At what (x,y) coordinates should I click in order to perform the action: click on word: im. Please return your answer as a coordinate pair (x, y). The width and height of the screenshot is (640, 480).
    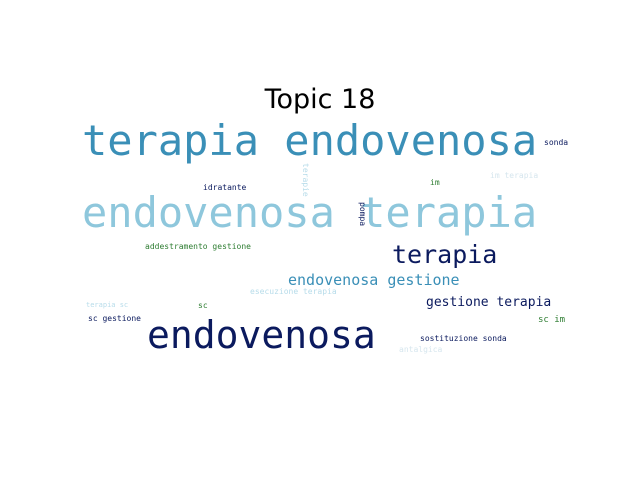
    Looking at the image, I should click on (435, 182).